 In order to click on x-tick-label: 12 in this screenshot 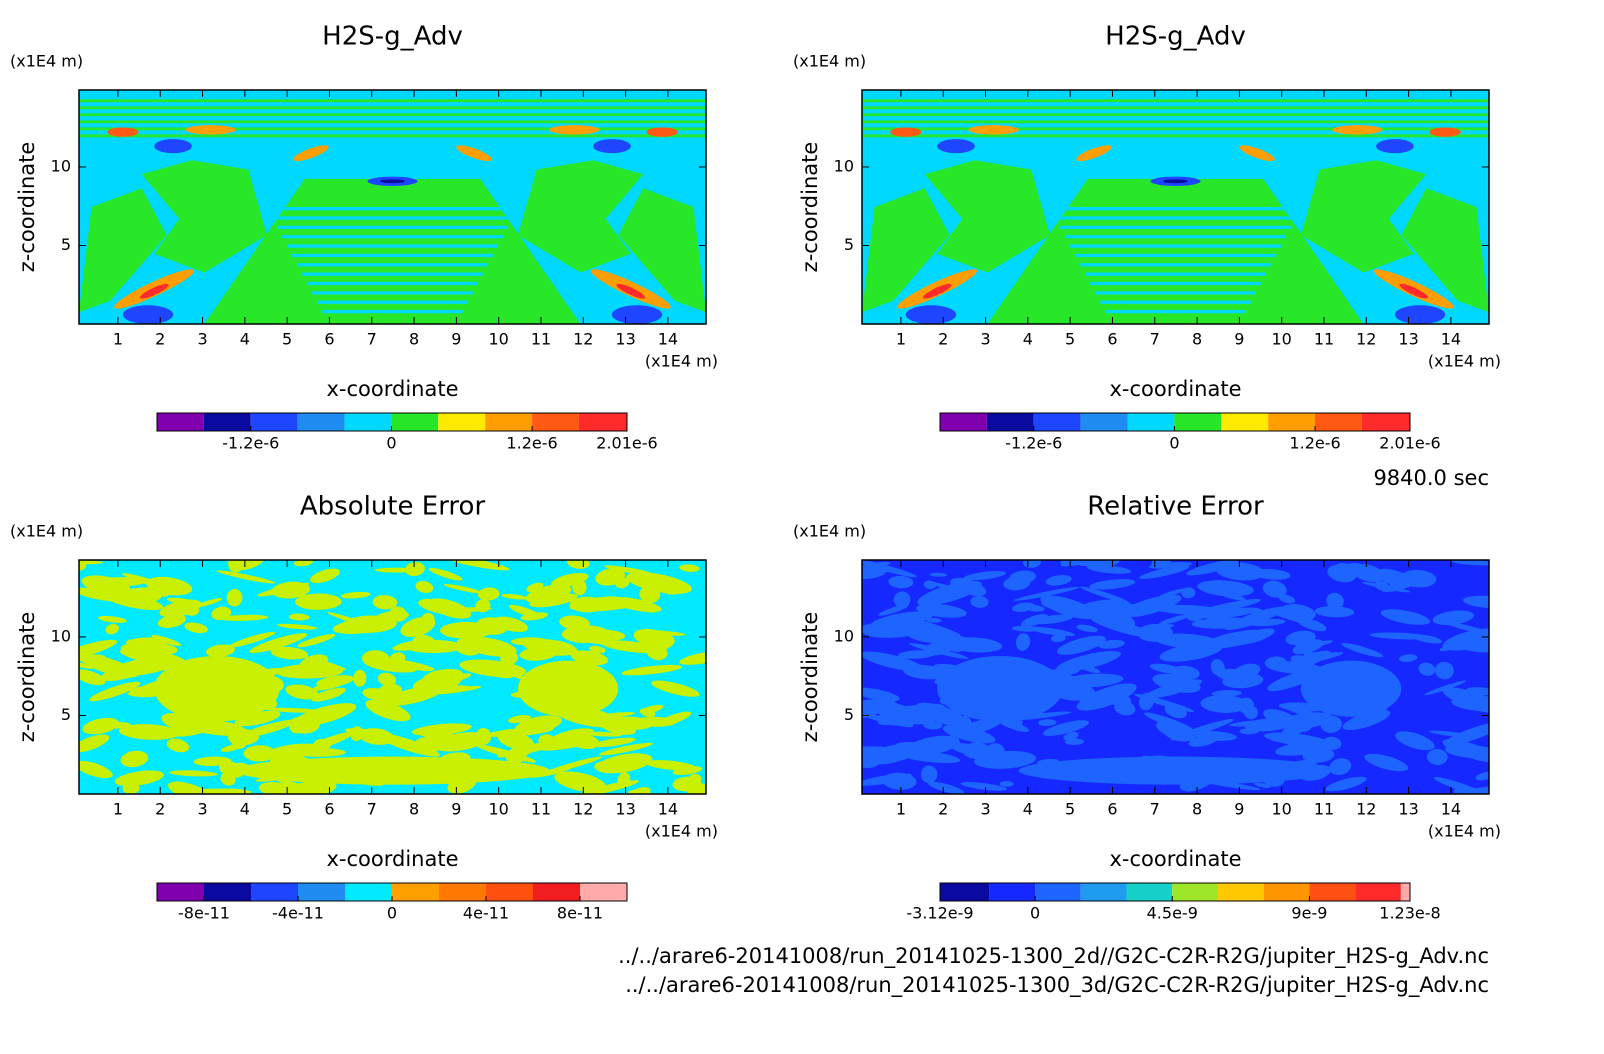, I will do `click(583, 339)`.